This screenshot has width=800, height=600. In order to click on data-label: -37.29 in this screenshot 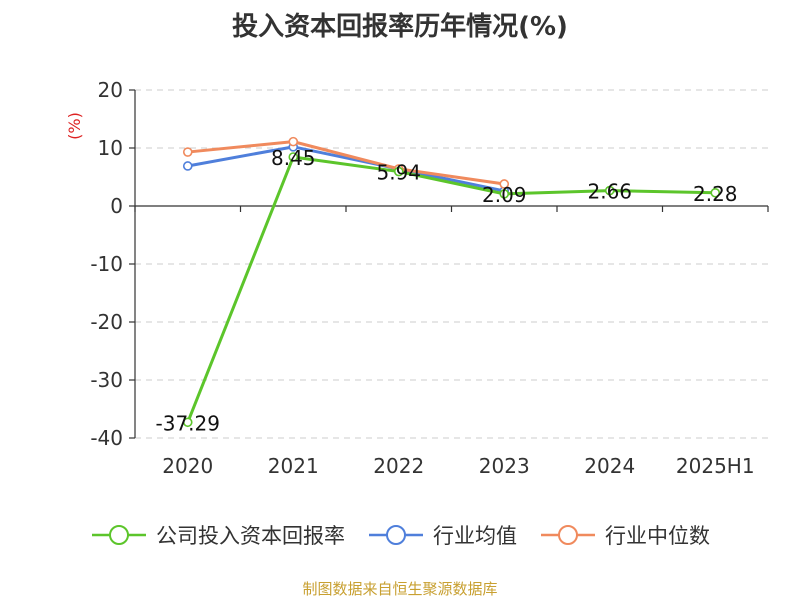, I will do `click(188, 423)`.